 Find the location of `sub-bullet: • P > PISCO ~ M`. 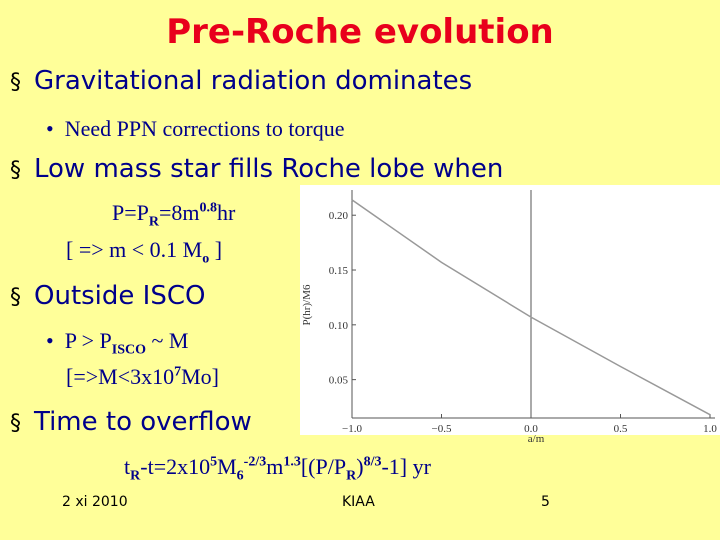

sub-bullet: • P > PISCO ~ M is located at coordinates (117, 343).